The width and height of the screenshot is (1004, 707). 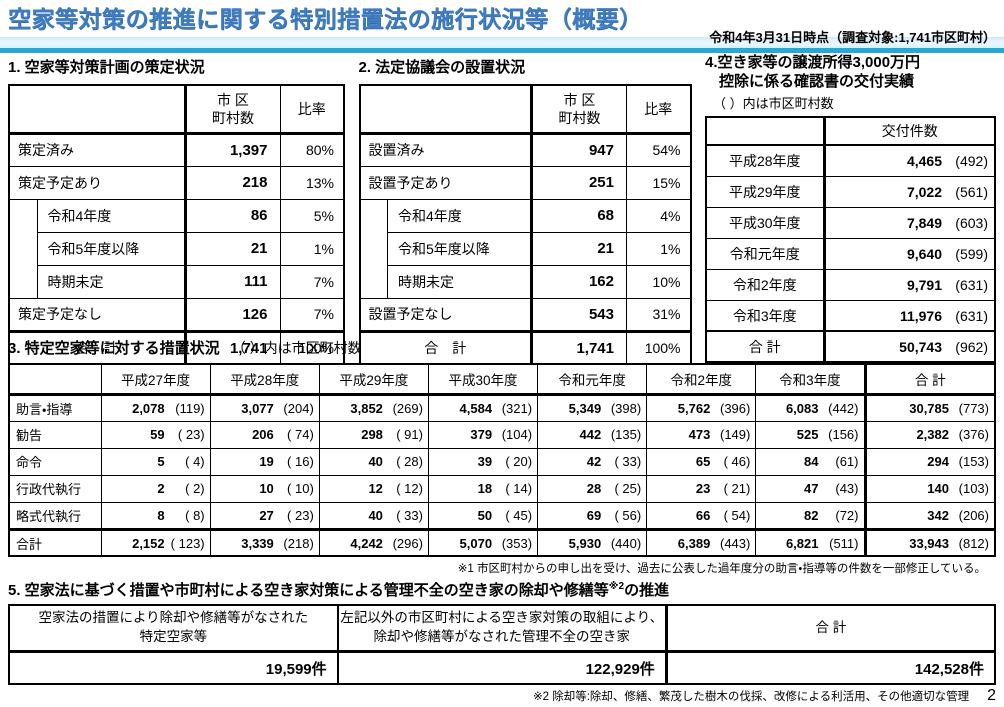 What do you see at coordinates (186, 543) in the screenshot?
I see `value-paren: ( 123)` at bounding box center [186, 543].